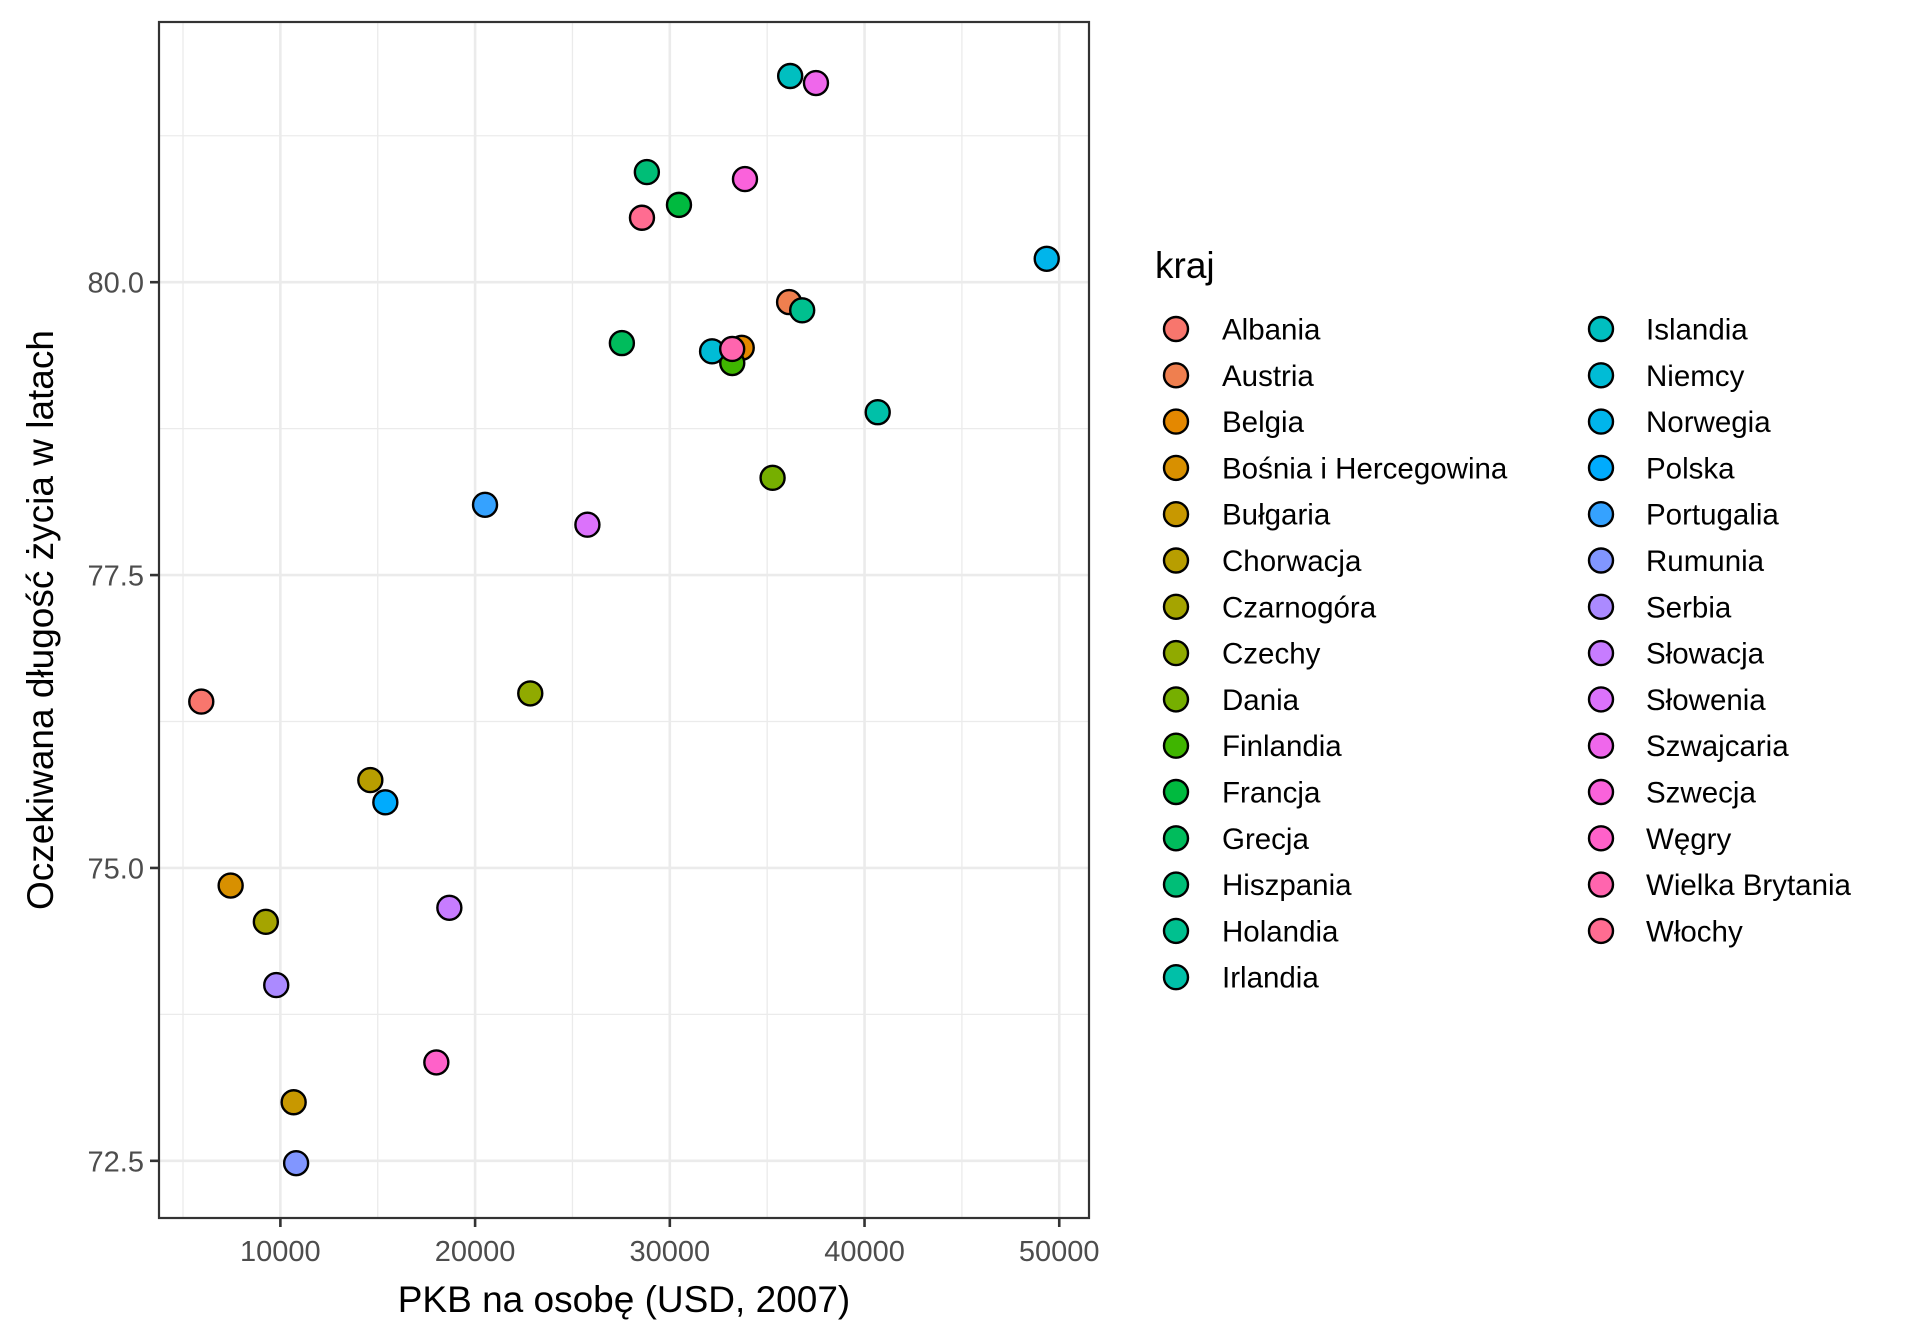  Describe the element at coordinates (790, 76) in the screenshot. I see `data-point-islandia` at that location.